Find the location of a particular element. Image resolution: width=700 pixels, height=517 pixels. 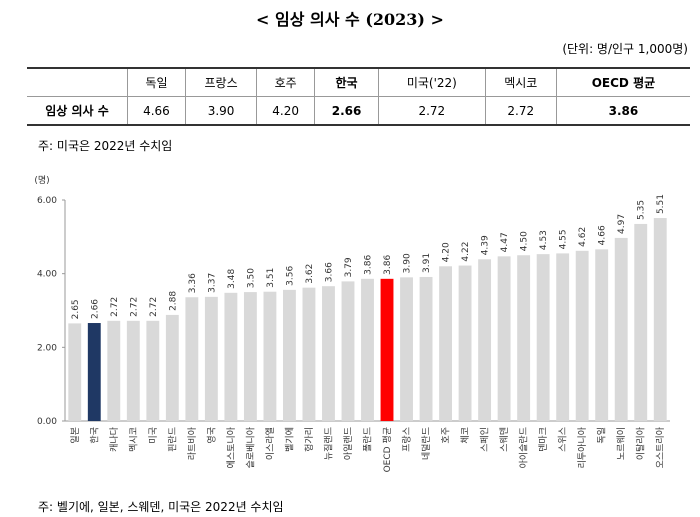

value-label: 3.90 is located at coordinates (408, 263).